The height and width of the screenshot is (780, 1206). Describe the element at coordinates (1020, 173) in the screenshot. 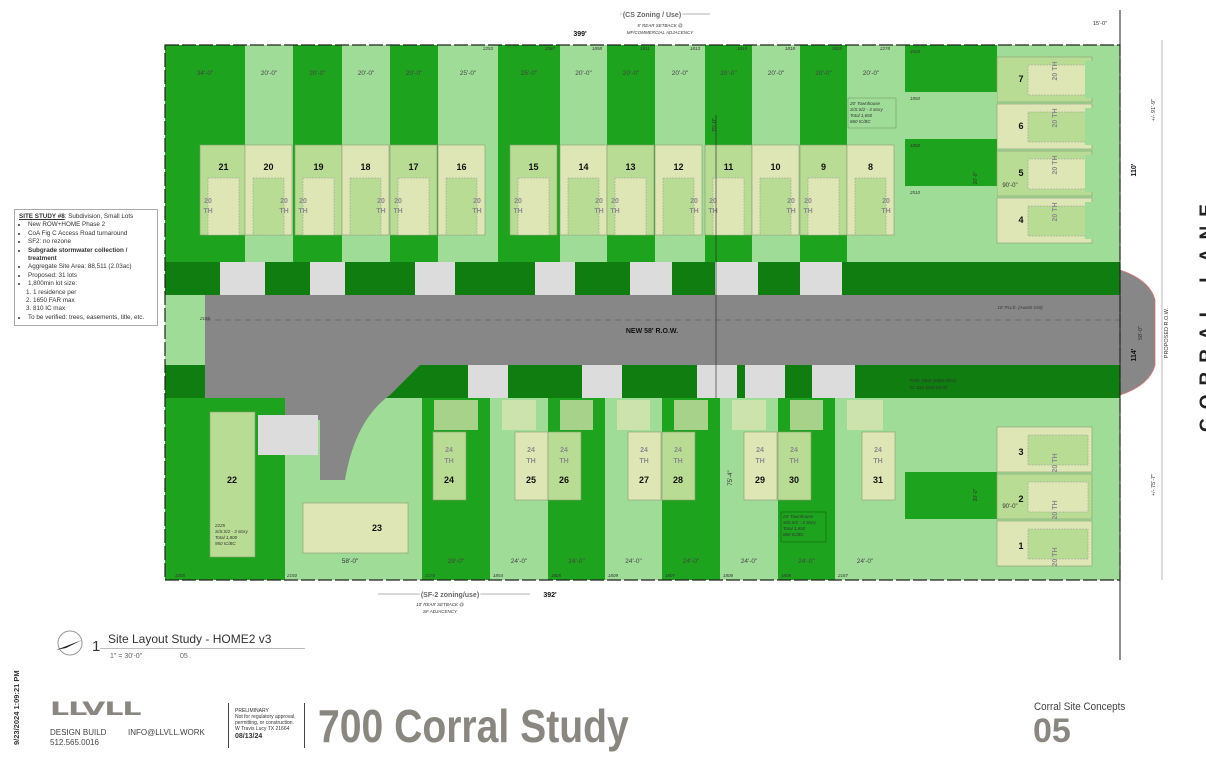

I see `lot-number: 5` at that location.